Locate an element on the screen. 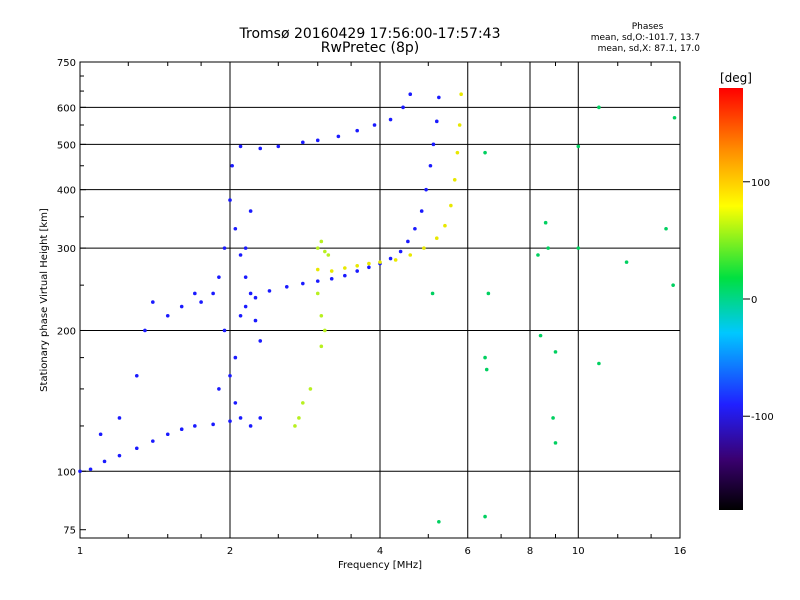 The image size is (800, 600). y-tick-label: 750 is located at coordinates (66, 63).